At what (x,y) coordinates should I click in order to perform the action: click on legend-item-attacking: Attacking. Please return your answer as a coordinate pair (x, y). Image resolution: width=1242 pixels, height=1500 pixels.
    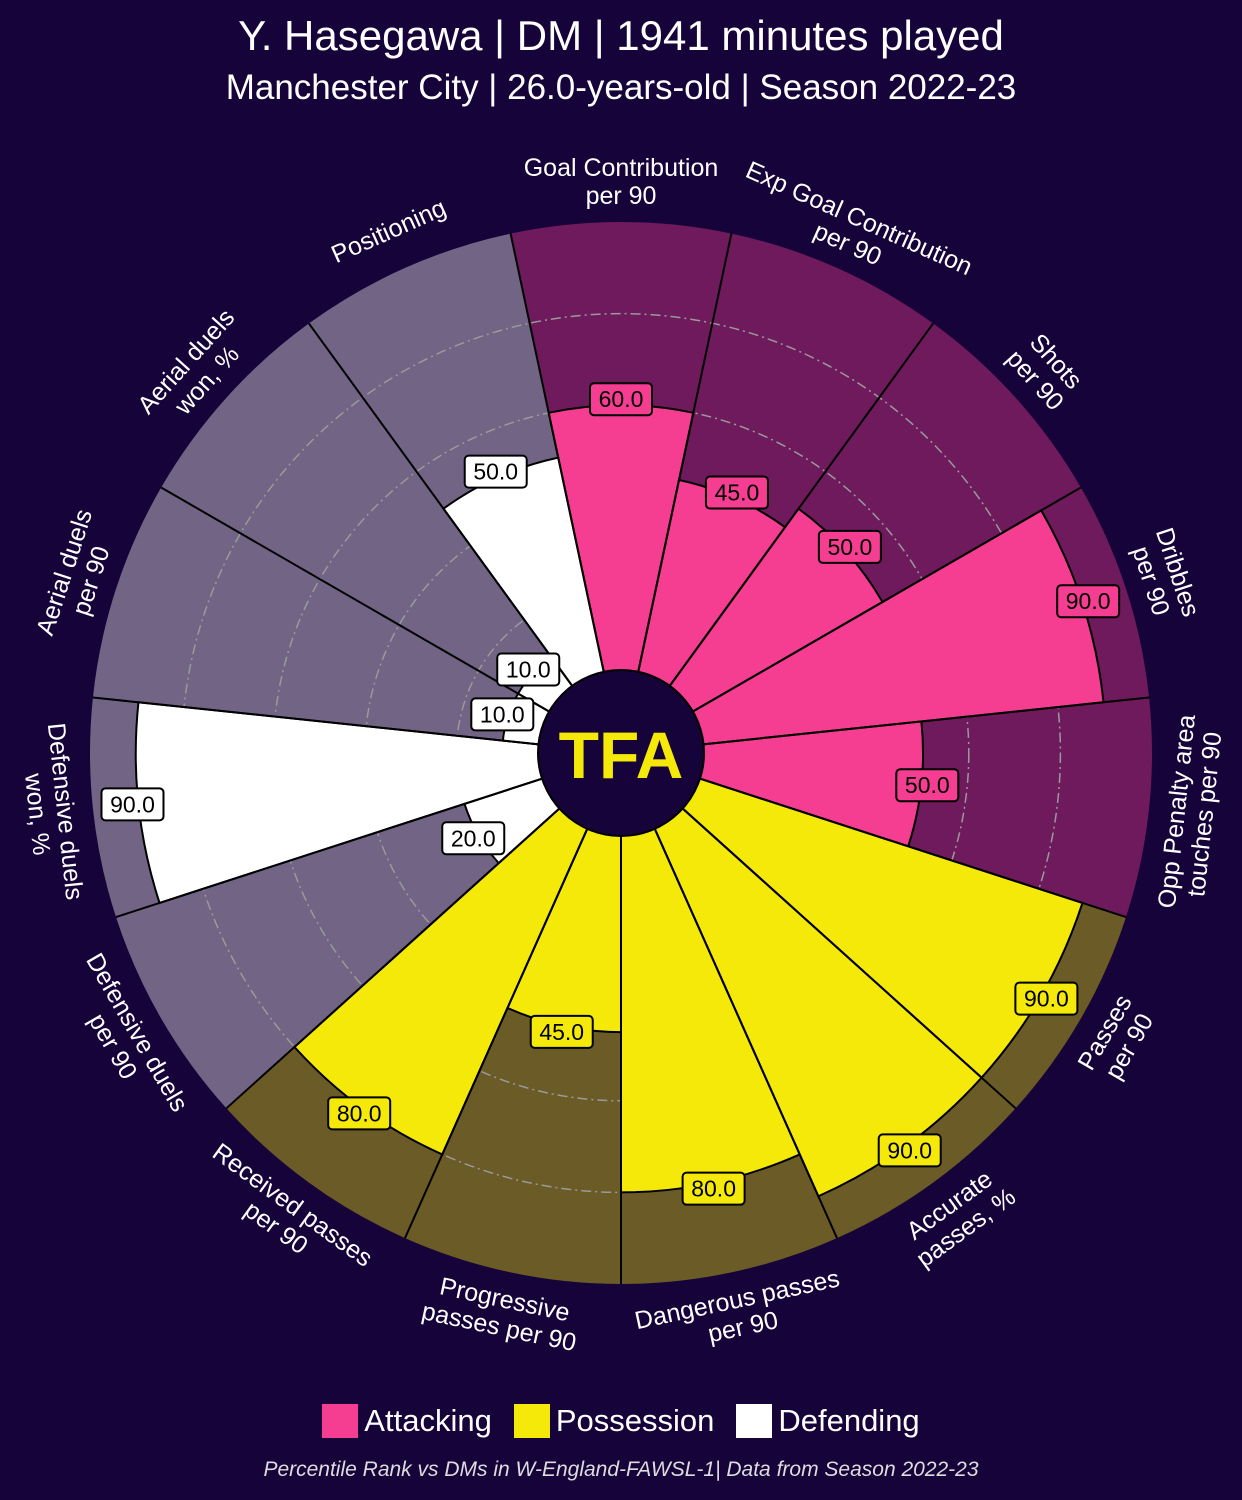
    Looking at the image, I should click on (407, 1421).